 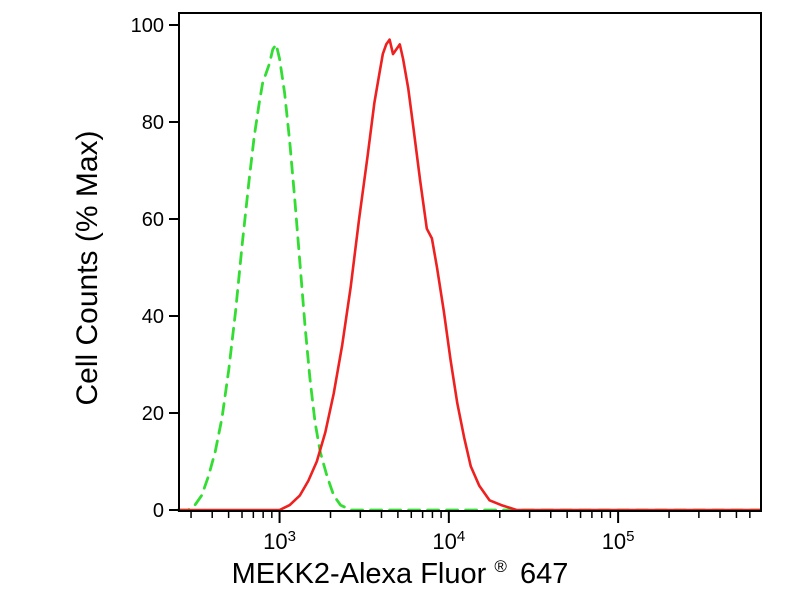 What do you see at coordinates (630, 536) in the screenshot?
I see `x-tick-exponent: 5` at bounding box center [630, 536].